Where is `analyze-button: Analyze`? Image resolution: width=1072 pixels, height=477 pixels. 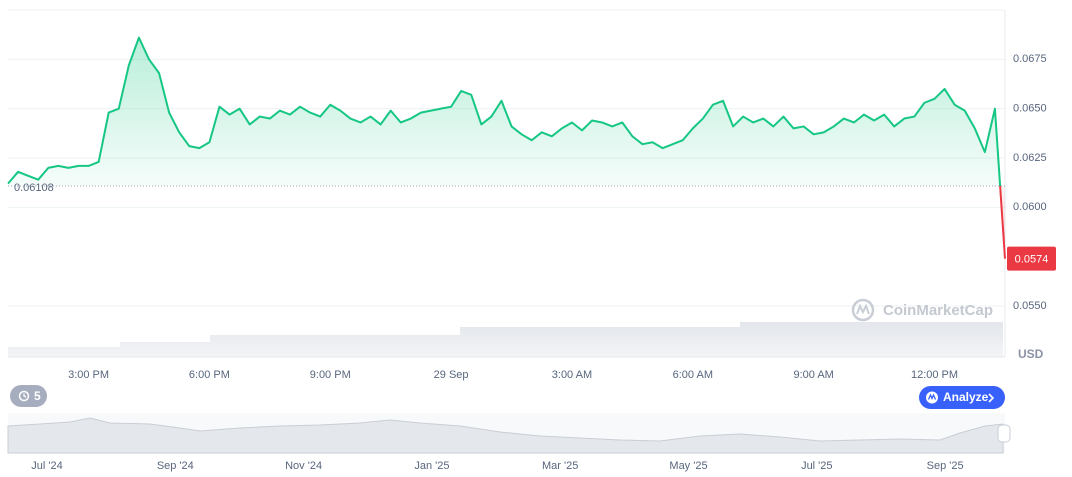
analyze-button: Analyze is located at coordinates (962, 397).